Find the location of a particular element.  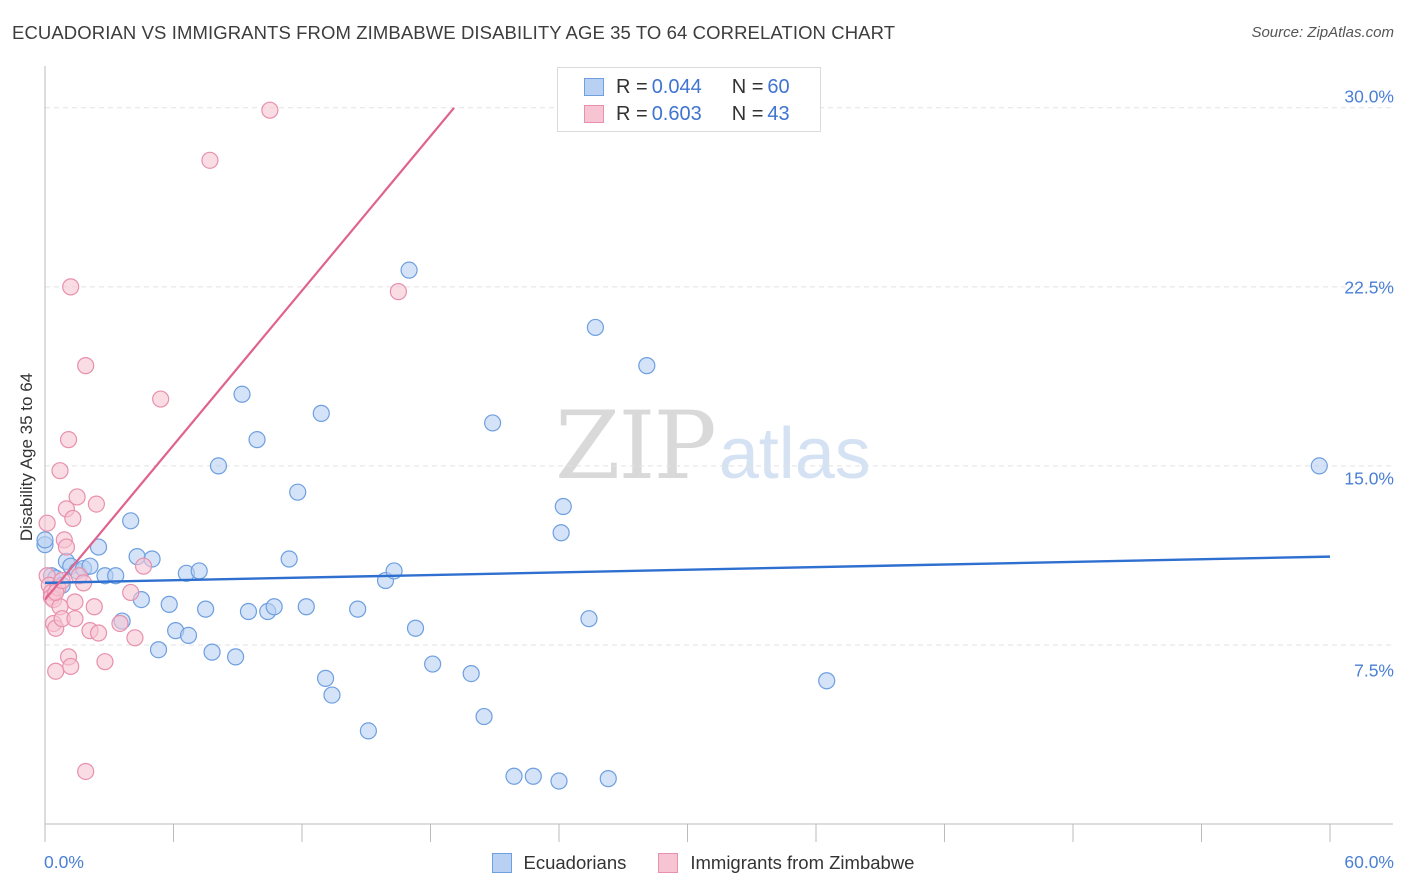

series-swatch-blue is located at coordinates (501, 863).